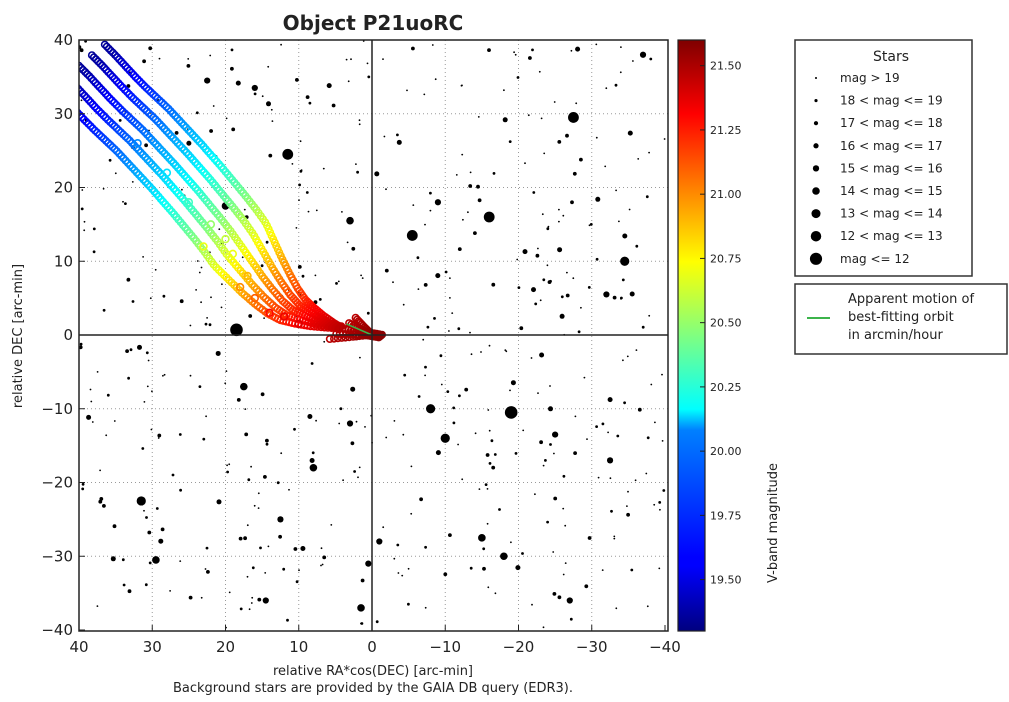 This screenshot has height=702, width=1009. I want to click on colorbar-tick-label: 19.75, so click(726, 515).